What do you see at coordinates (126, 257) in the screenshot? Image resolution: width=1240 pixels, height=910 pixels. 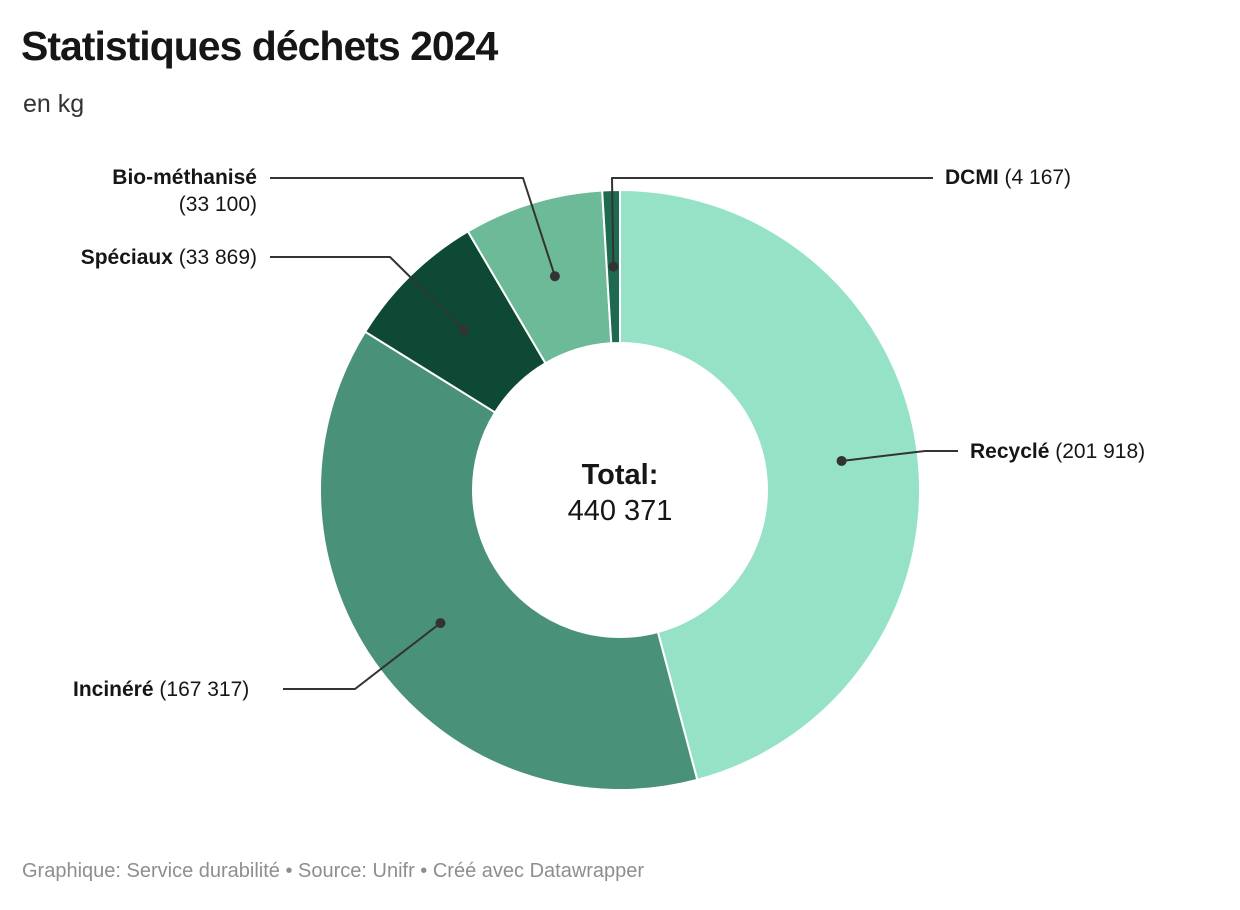 I see `segment-name-speciaux: Spéciaux` at bounding box center [126, 257].